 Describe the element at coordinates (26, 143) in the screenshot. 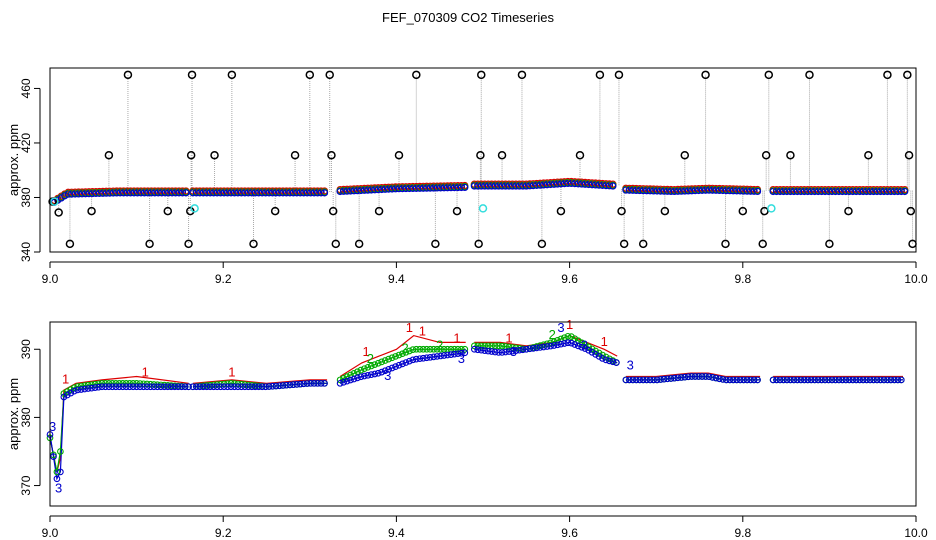

I see `top-y-tick-label: 420` at that location.